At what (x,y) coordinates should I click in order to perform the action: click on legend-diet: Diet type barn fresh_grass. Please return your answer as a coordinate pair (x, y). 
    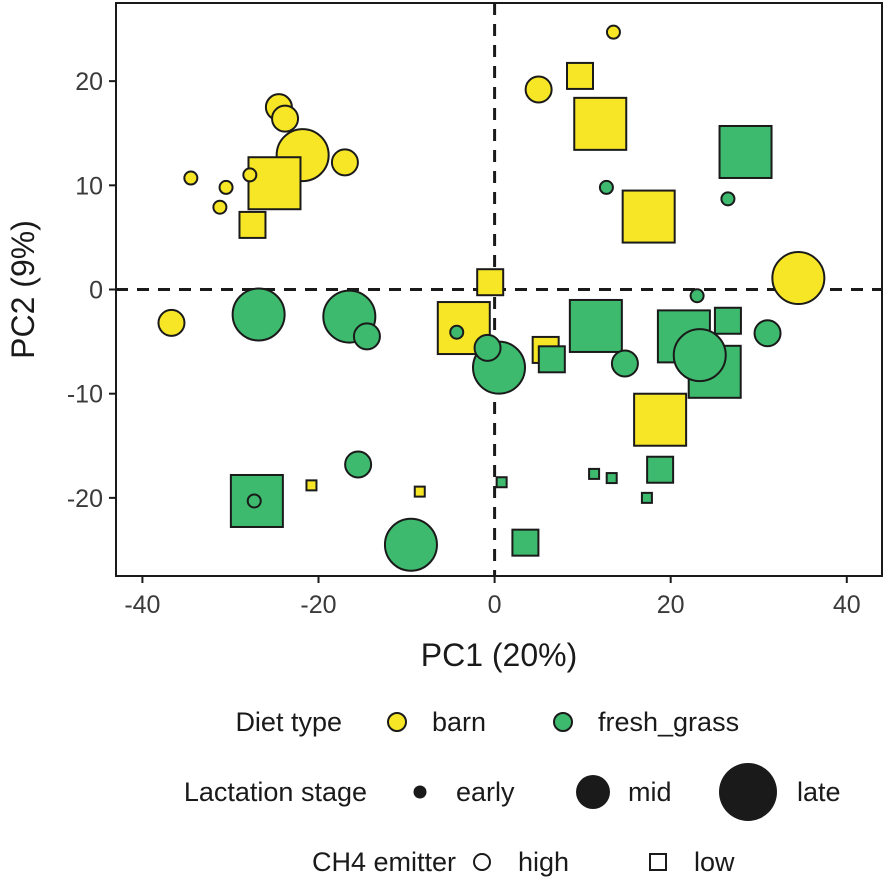
    Looking at the image, I should click on (487, 722).